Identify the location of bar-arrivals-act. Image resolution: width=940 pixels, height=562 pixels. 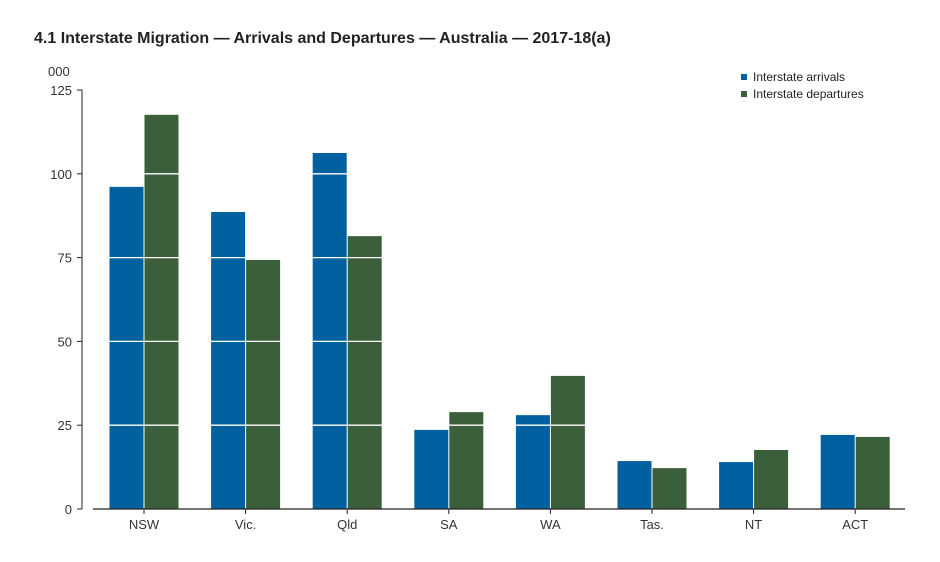
(837, 471).